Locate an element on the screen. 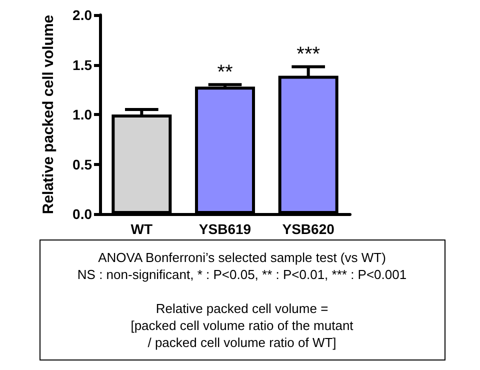  text: Relative packed cell volume = [packed cell volume ratio of the mutant / packed cell volume ratio of WT] is located at coordinates (242, 325).